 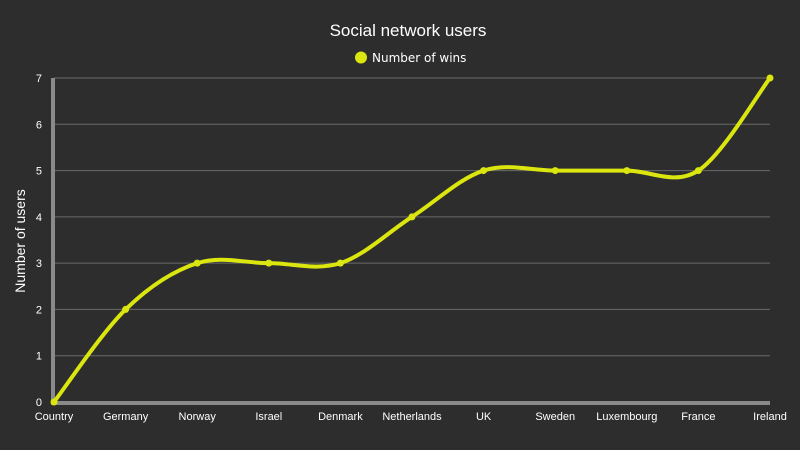 I want to click on x-tick-label: Germany, so click(x=126, y=417).